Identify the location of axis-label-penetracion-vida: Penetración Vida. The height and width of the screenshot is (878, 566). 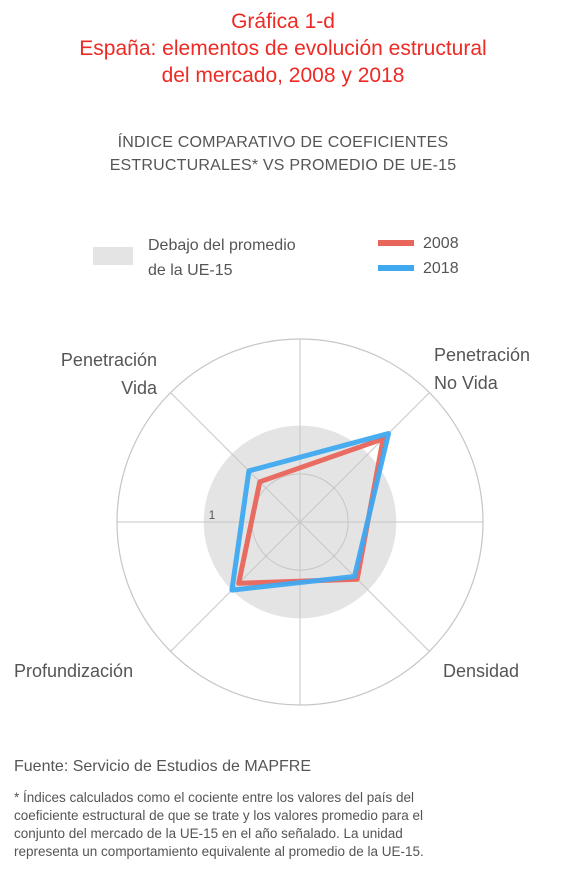
(109, 374).